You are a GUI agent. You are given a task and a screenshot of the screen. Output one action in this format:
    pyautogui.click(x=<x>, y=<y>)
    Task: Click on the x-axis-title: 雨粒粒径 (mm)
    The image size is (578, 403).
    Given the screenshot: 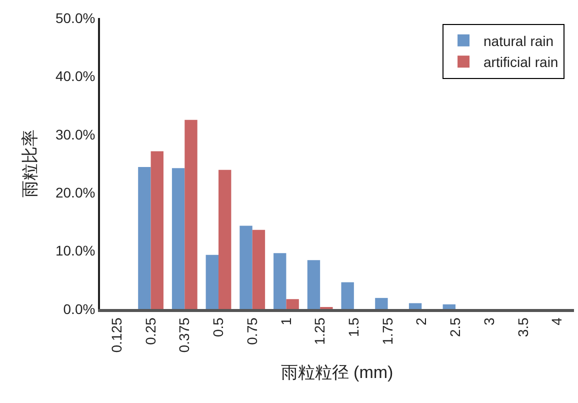 What is the action you would take?
    pyautogui.click(x=337, y=372)
    